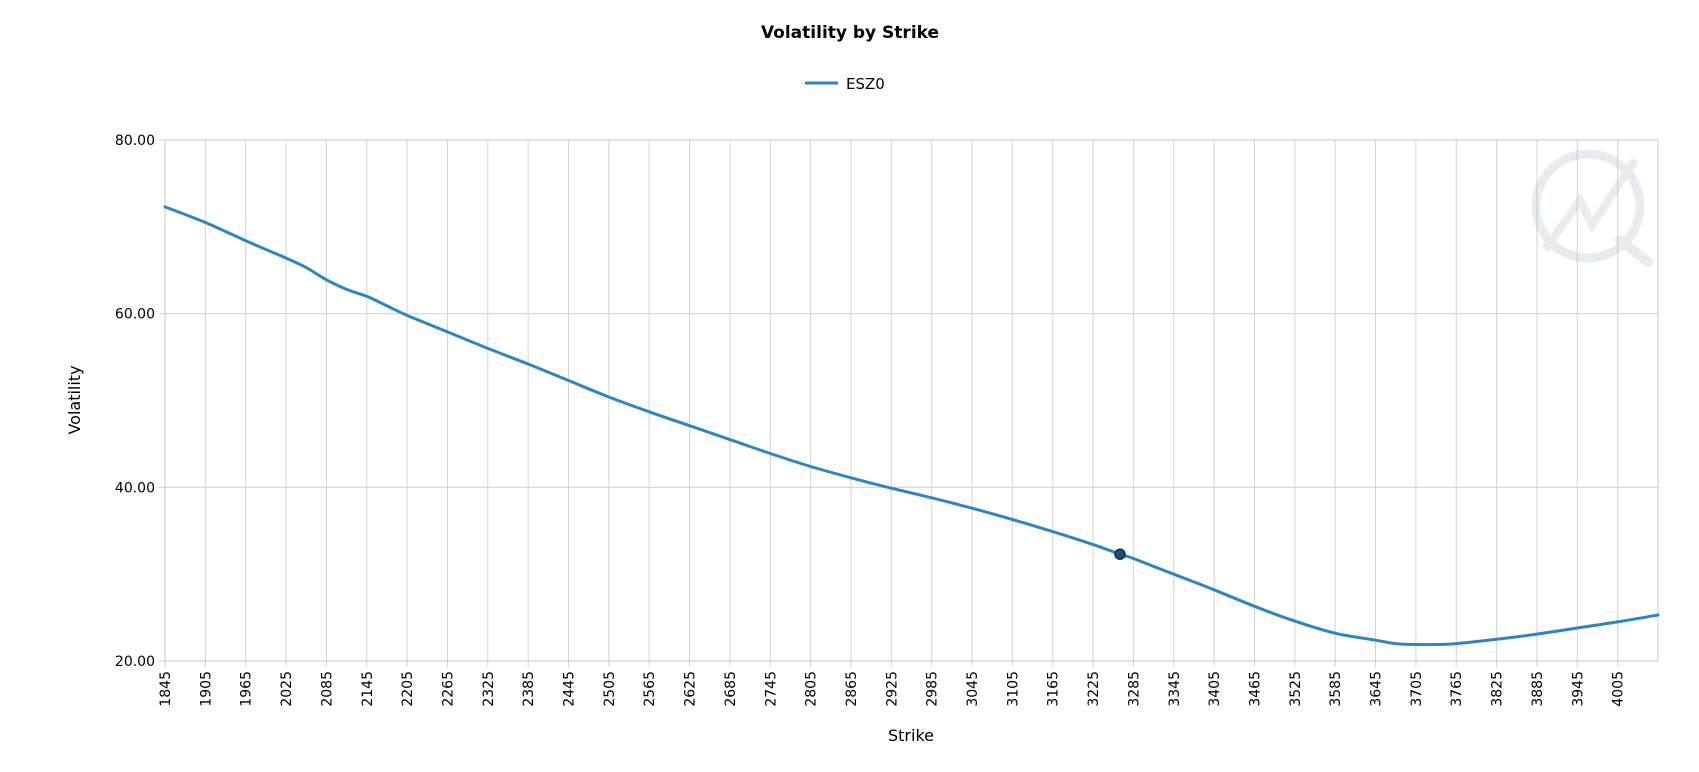  What do you see at coordinates (206, 689) in the screenshot?
I see `x-tick-label: 1905` at bounding box center [206, 689].